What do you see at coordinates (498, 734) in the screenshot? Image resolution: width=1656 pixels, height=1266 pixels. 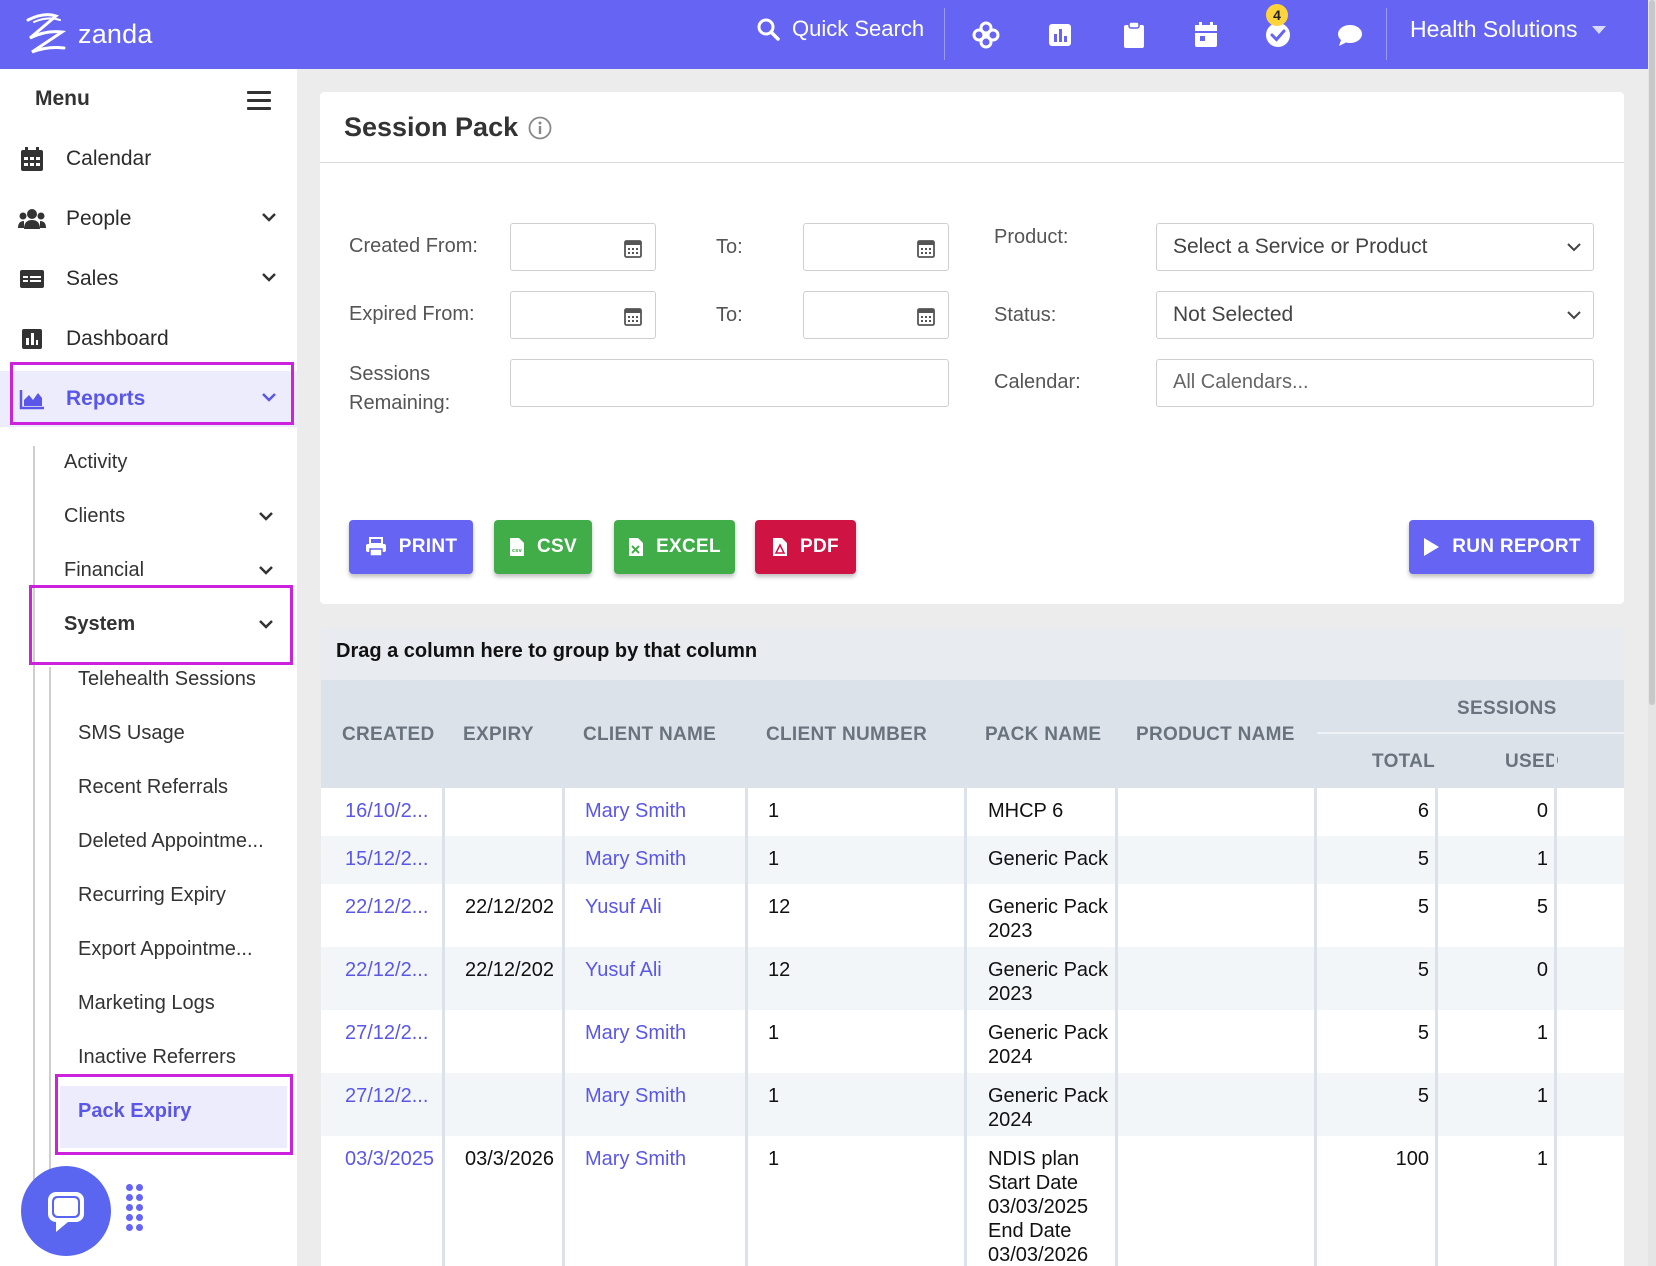 I see `column-header-expiry: EXPIRY` at bounding box center [498, 734].